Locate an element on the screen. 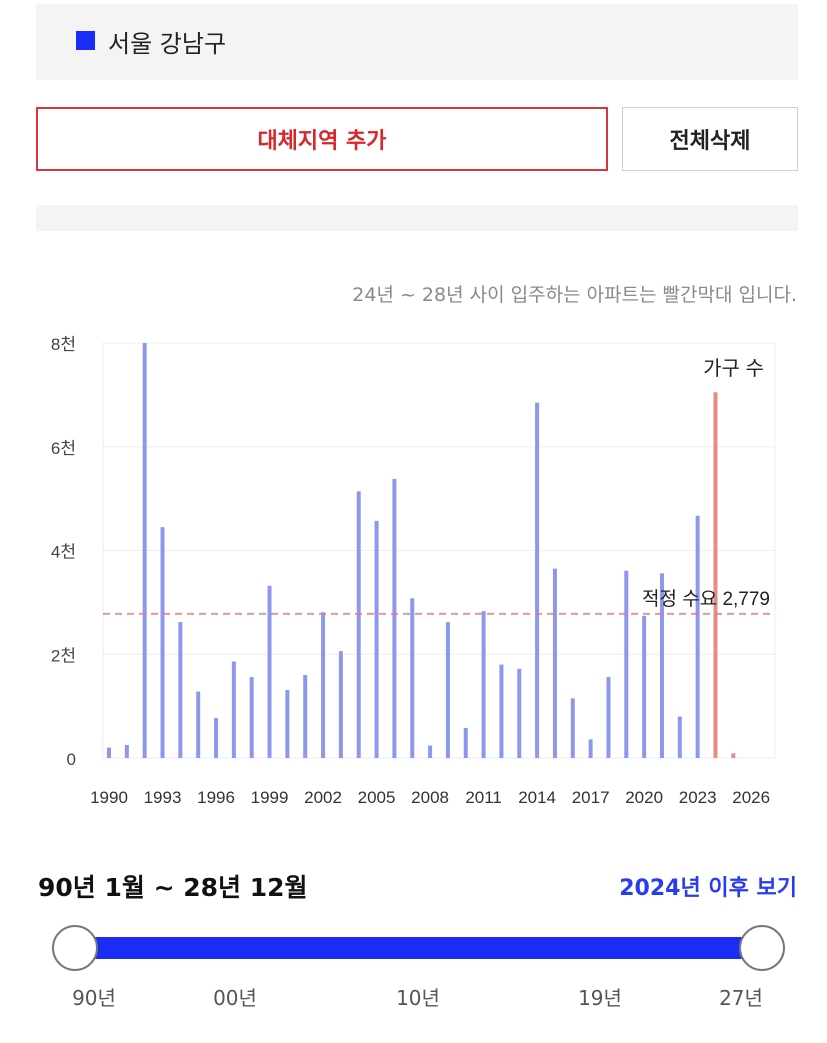 This screenshot has height=1043, width=827. x-tick-label: 1990 is located at coordinates (109, 797).